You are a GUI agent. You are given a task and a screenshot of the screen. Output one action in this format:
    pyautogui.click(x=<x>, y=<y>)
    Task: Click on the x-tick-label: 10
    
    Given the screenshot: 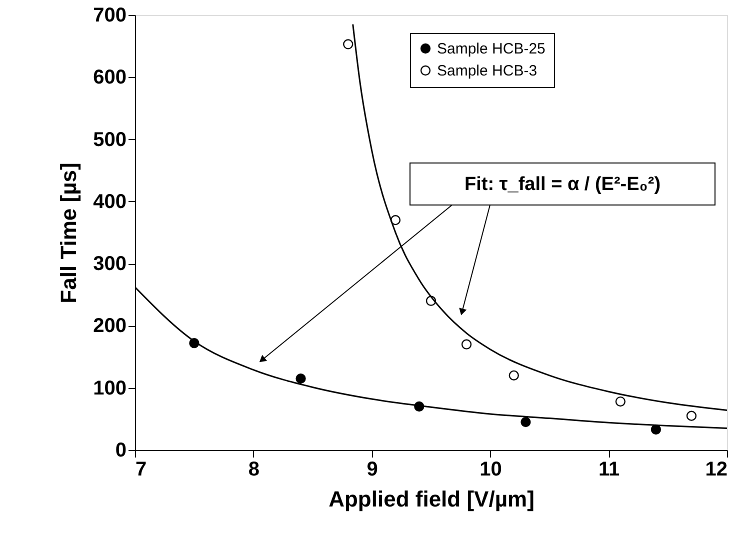 What is the action you would take?
    pyautogui.click(x=491, y=469)
    